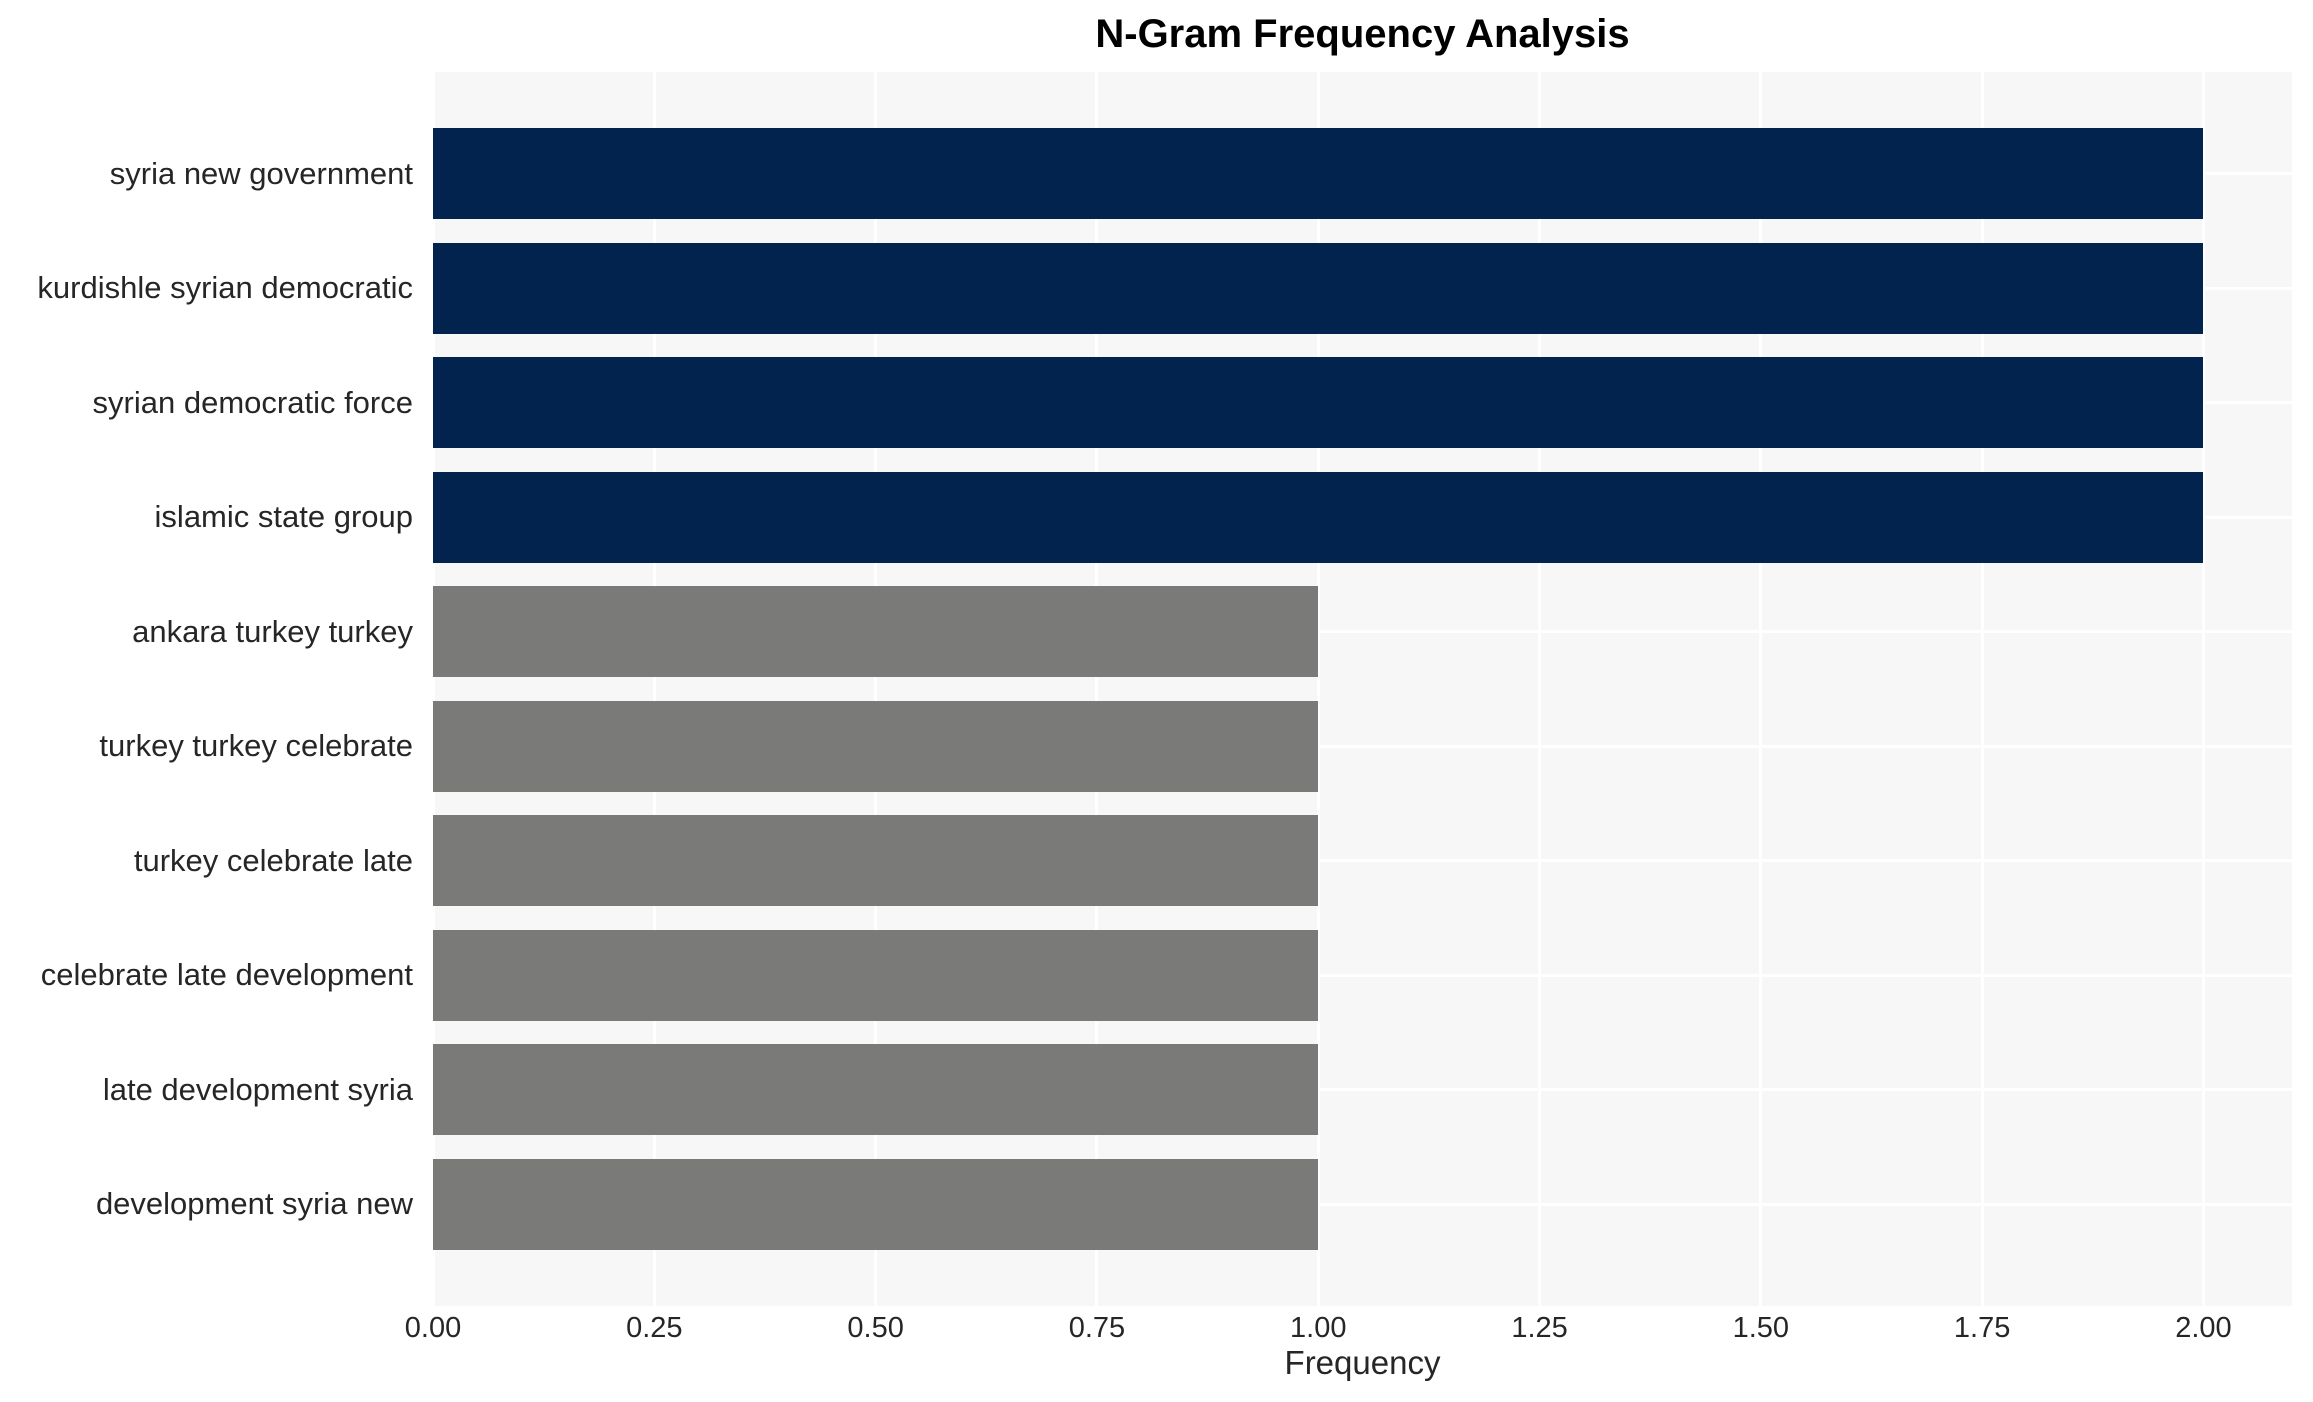  Describe the element at coordinates (256, 746) in the screenshot. I see `y-tick-label: turkey turkey celebrate` at that location.